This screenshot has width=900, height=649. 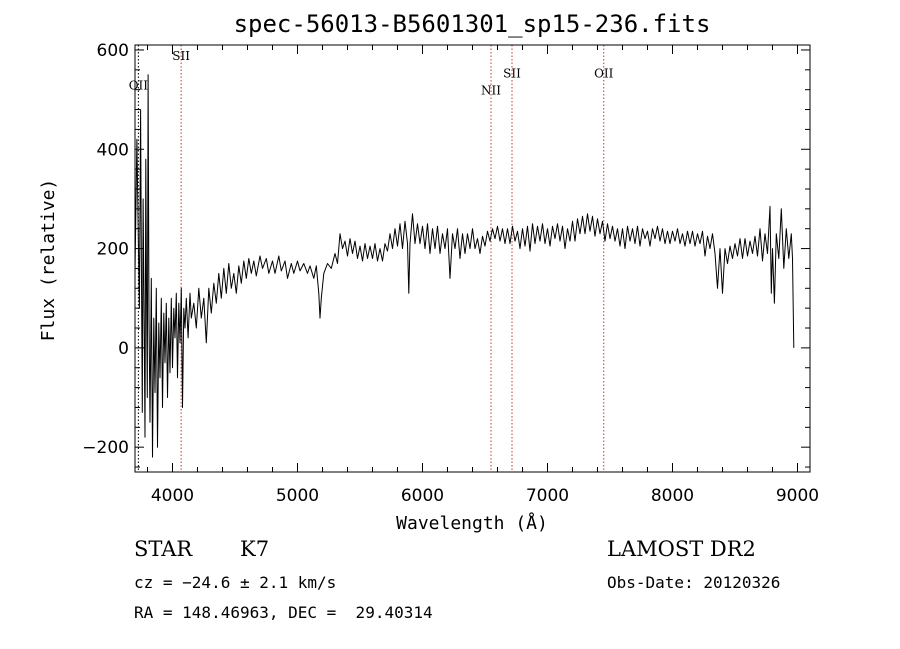 I want to click on y-tick-label: 600, so click(x=113, y=51).